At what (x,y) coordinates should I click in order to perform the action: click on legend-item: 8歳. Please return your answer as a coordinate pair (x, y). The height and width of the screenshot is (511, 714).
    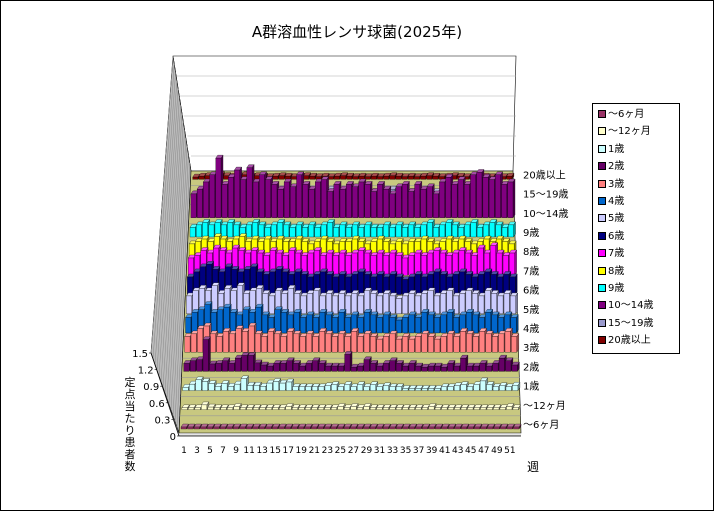
    Looking at the image, I should click on (611, 272).